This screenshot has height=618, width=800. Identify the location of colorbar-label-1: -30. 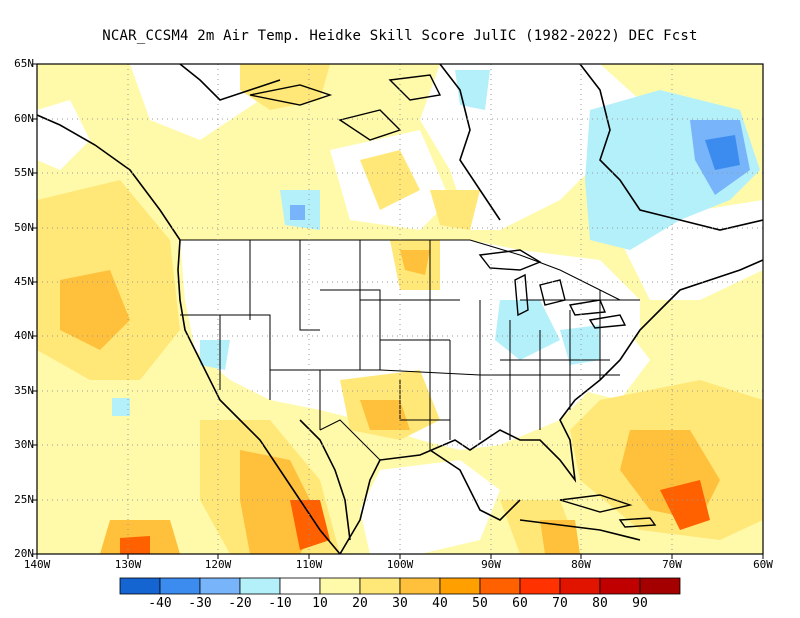
(200, 603).